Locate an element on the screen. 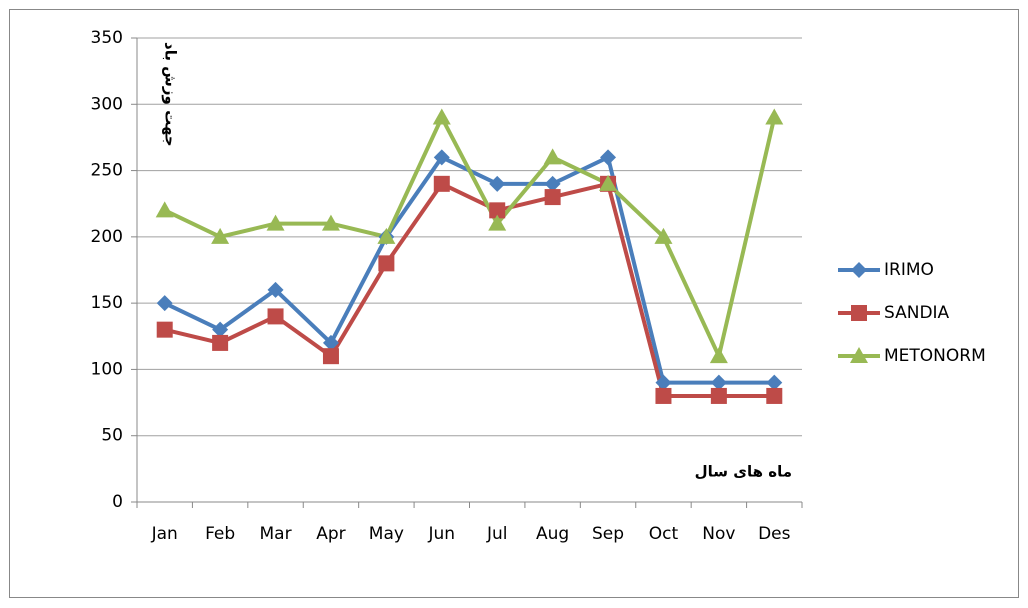 This screenshot has height=608, width=1028. legend-label: METONORM is located at coordinates (935, 356).